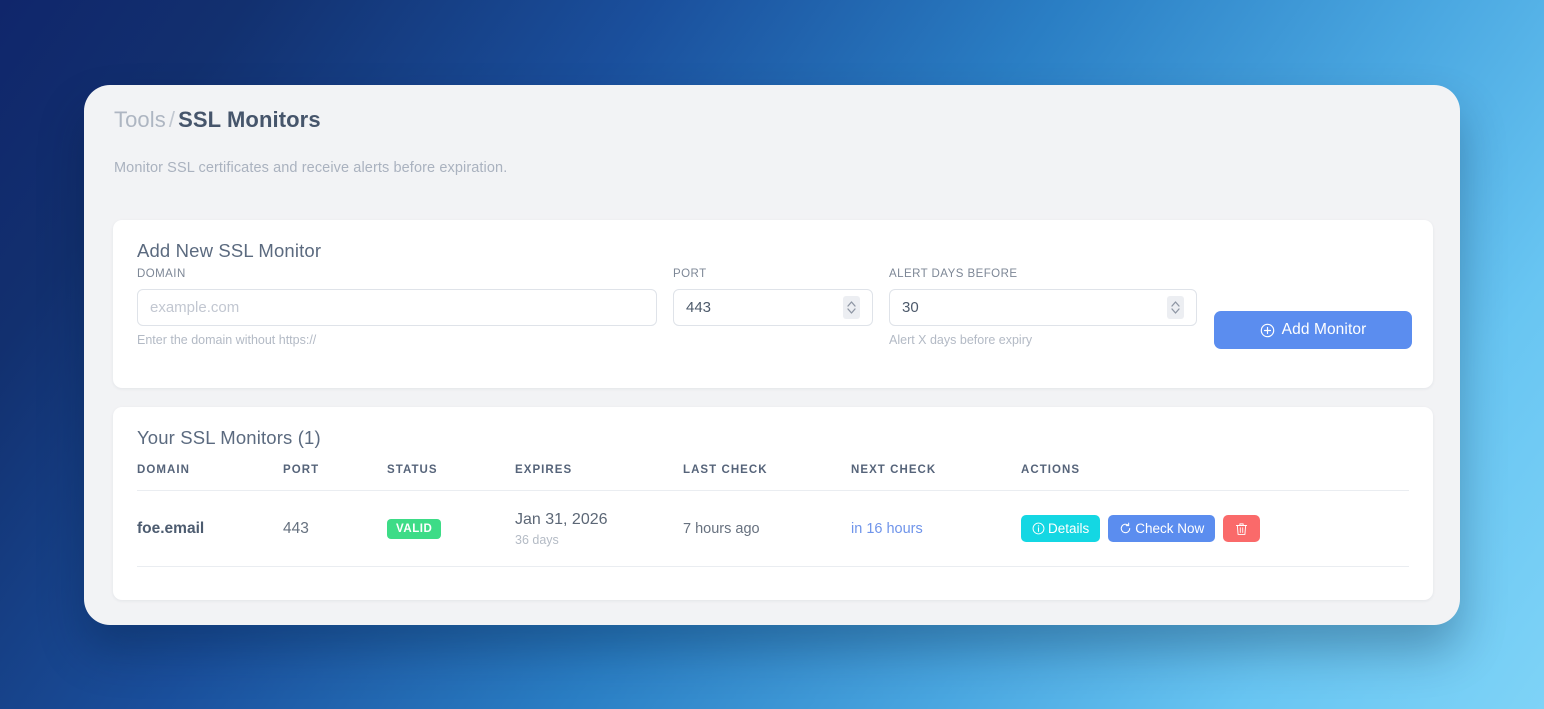 The width and height of the screenshot is (1544, 709). I want to click on page-title: SSL Monitors, so click(249, 119).